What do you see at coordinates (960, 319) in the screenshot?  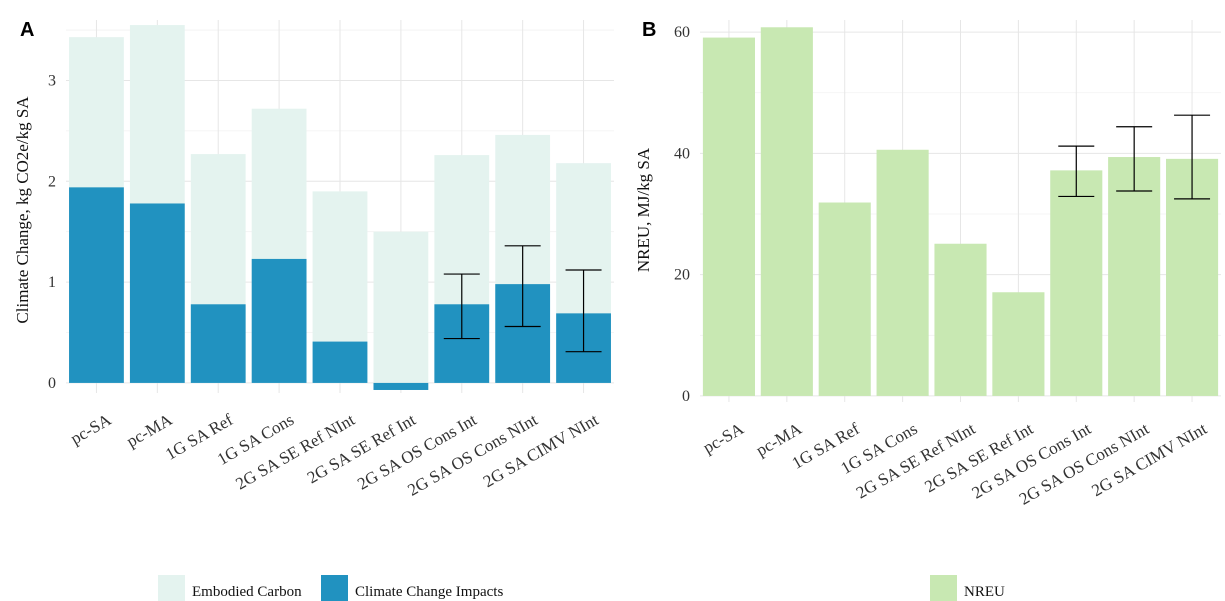 I see `bar-nreu-2g-sa-se-ref-nint` at bounding box center [960, 319].